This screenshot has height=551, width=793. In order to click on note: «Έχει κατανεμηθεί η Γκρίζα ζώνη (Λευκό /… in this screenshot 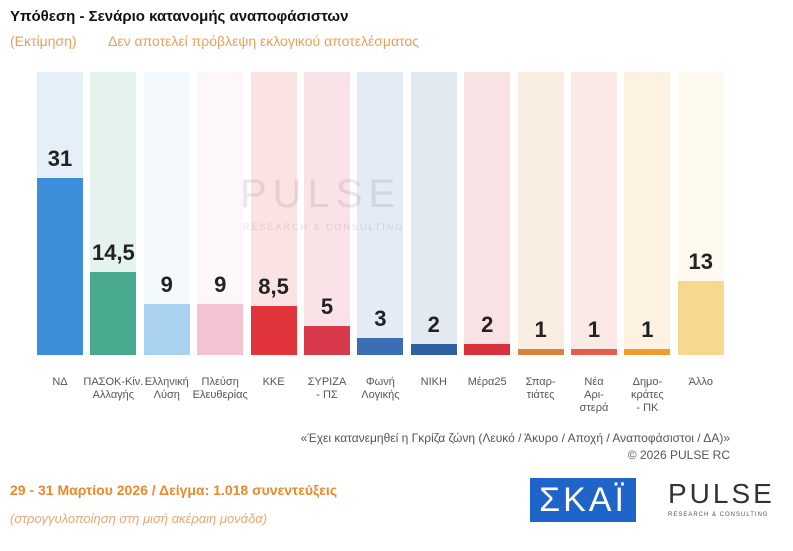, I will do `click(515, 438)`.